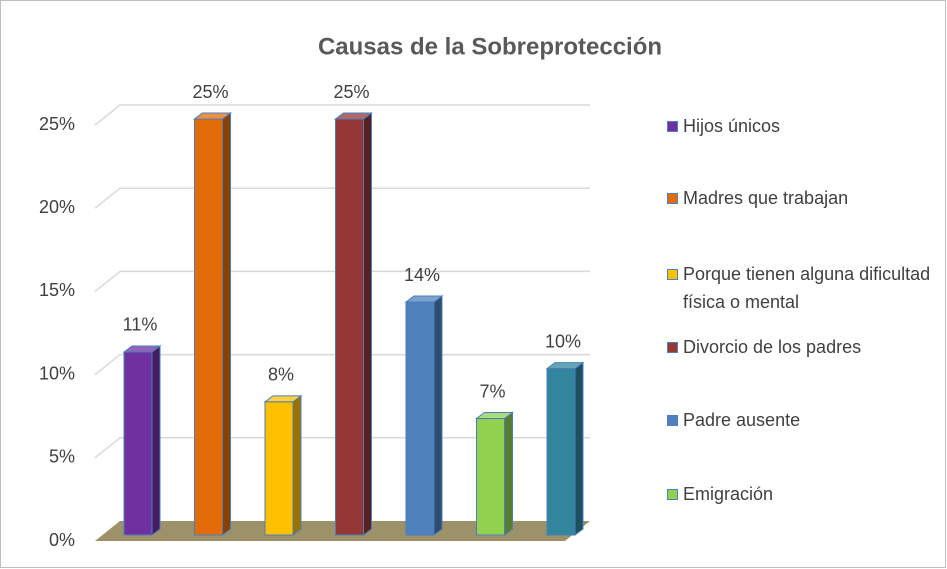 The height and width of the screenshot is (569, 947). Describe the element at coordinates (57, 207) in the screenshot. I see `y-tick-label: 20%` at that location.